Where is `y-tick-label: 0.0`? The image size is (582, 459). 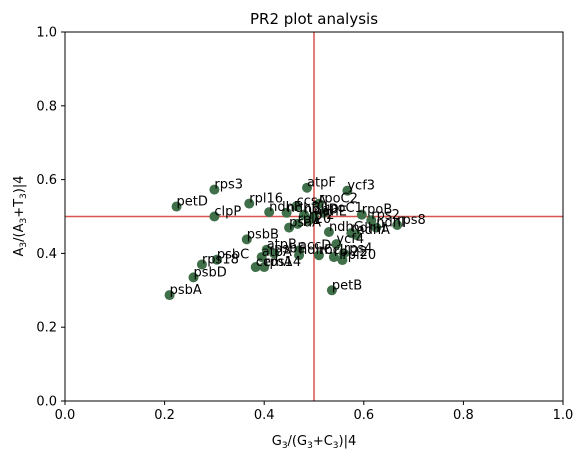 y-tick-label: 0.0 is located at coordinates (46, 402).